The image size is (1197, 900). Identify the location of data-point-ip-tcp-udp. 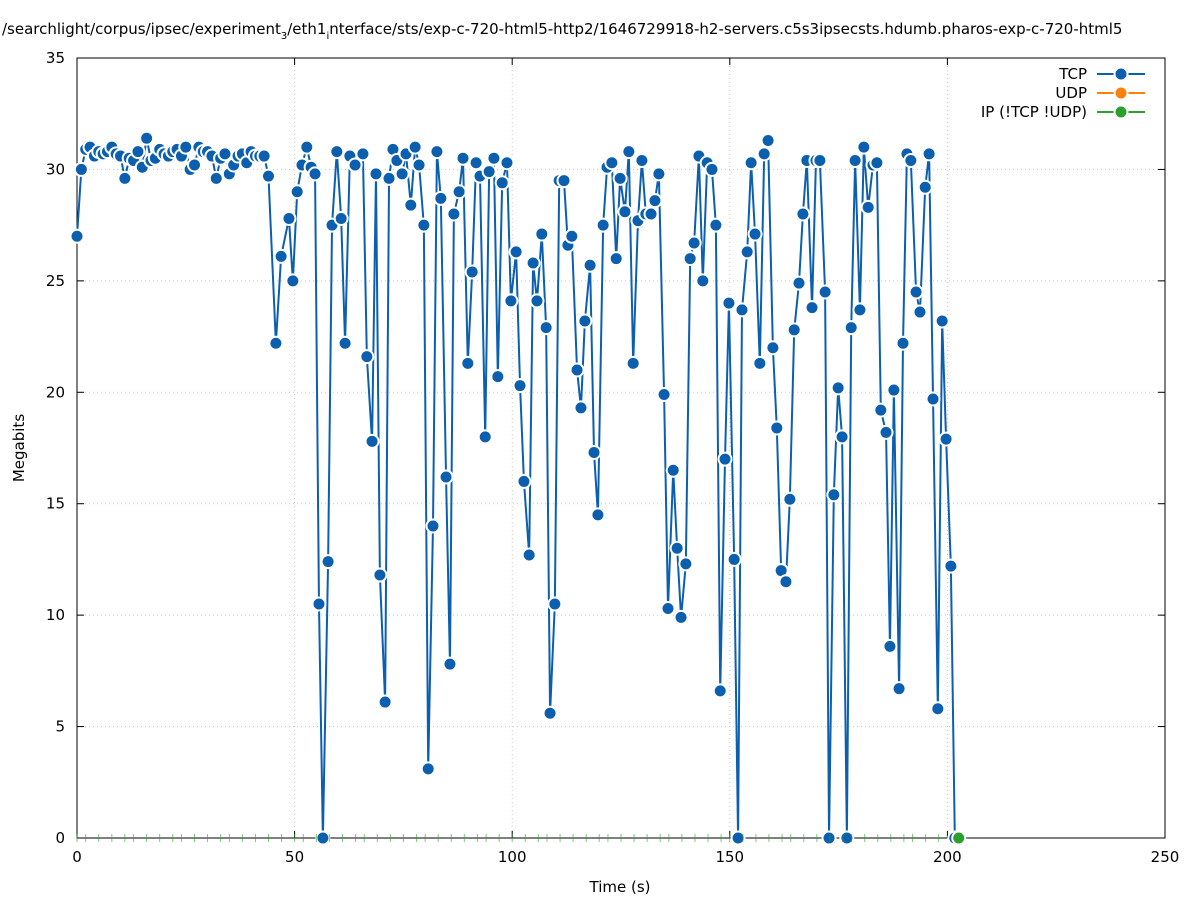
(959, 838).